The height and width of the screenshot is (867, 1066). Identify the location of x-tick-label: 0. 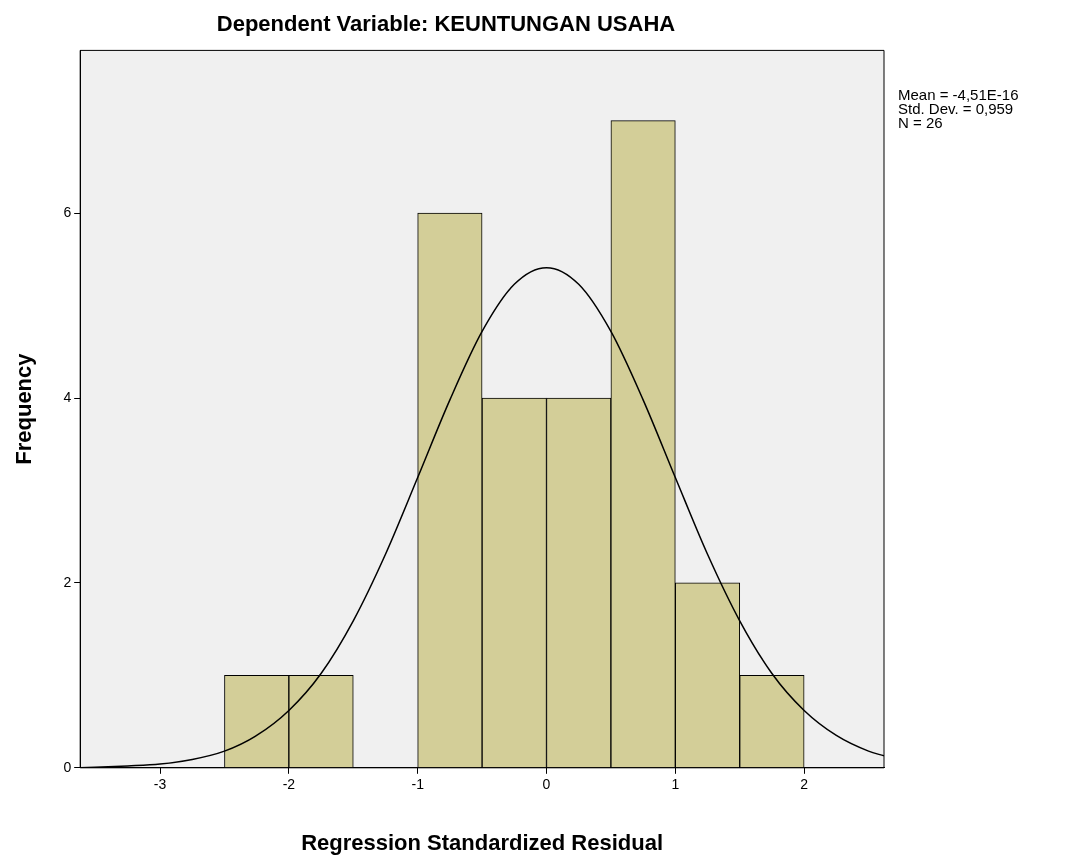
(546, 784).